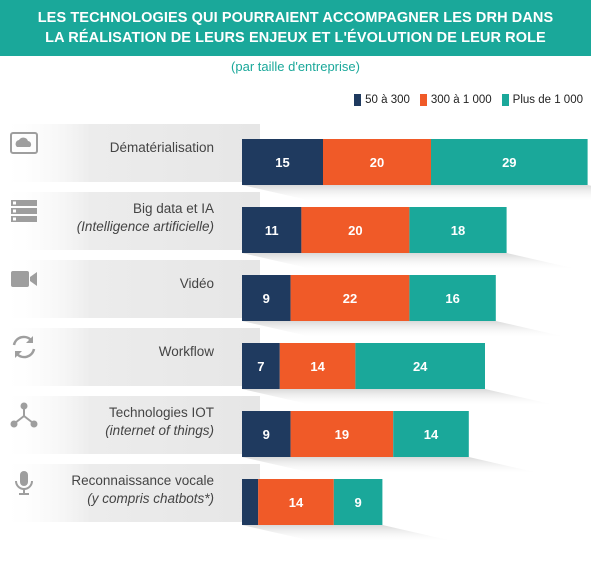 This screenshot has height=561, width=591. I want to click on chart-row-4: Workflow 7 14 24, so click(277, 366).